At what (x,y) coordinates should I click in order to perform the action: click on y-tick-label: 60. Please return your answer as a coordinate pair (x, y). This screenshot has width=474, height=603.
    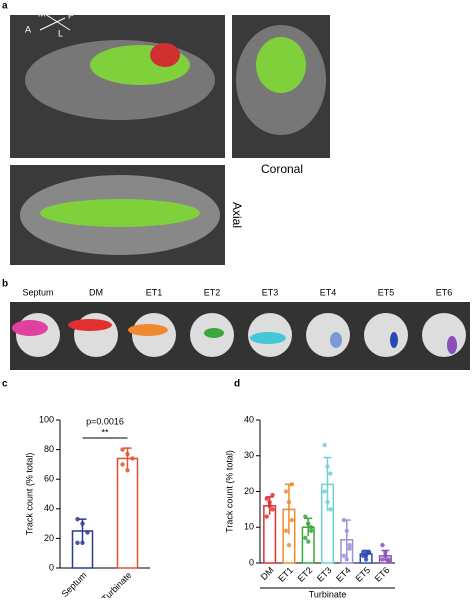
    Looking at the image, I should click on (49, 479).